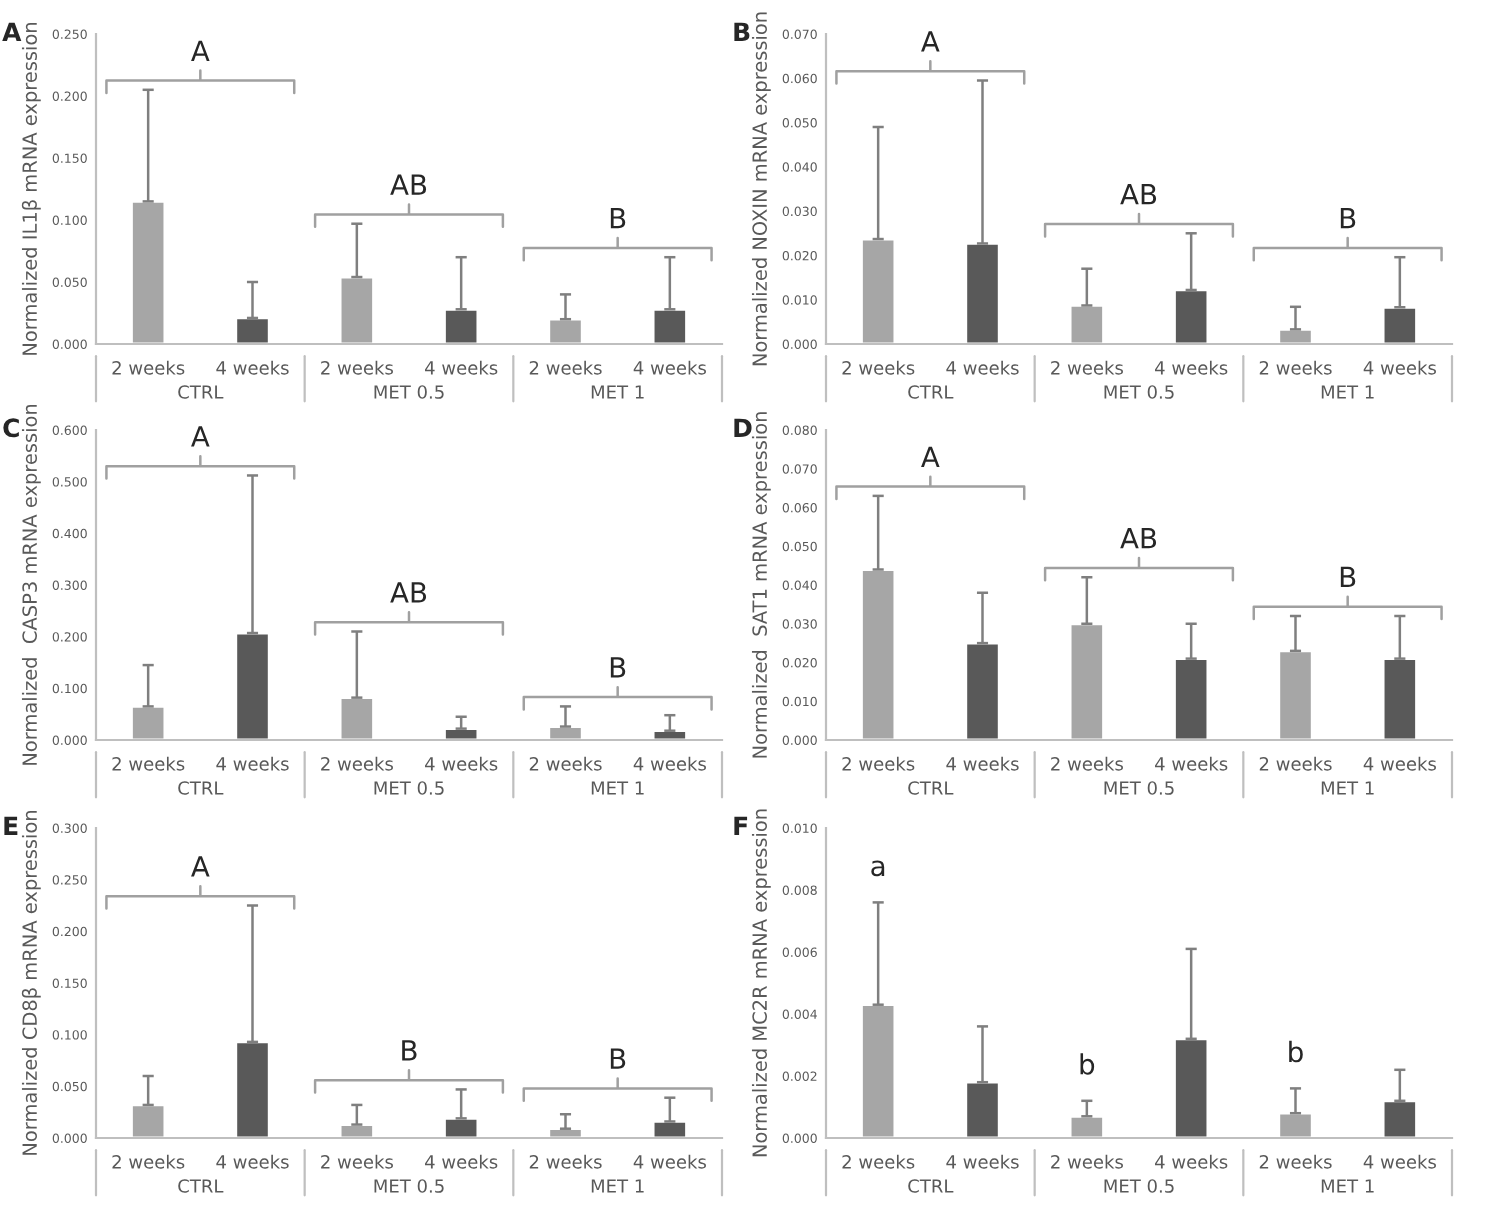  I want to click on y-axis-title: Normalized CASP3 mRNA expression, so click(31, 584).